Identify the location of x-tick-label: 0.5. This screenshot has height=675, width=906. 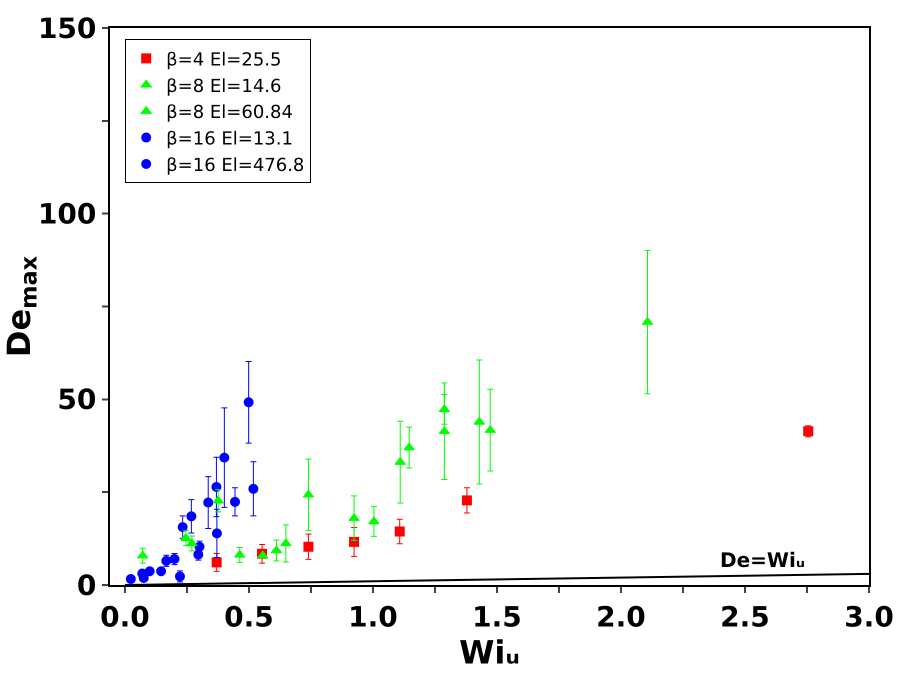
(249, 617).